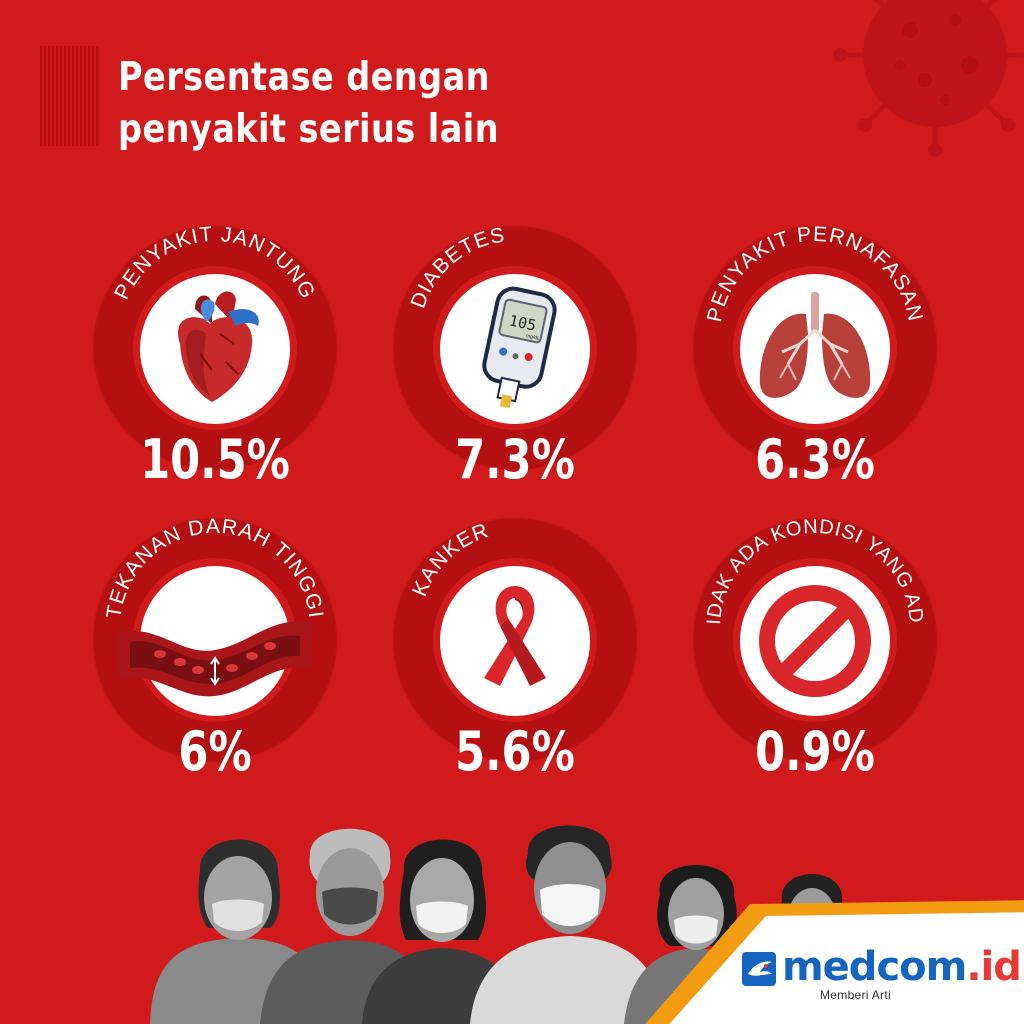 The height and width of the screenshot is (1024, 1024). I want to click on stat-card-cancer: KANKER 5.6%, so click(518, 646).